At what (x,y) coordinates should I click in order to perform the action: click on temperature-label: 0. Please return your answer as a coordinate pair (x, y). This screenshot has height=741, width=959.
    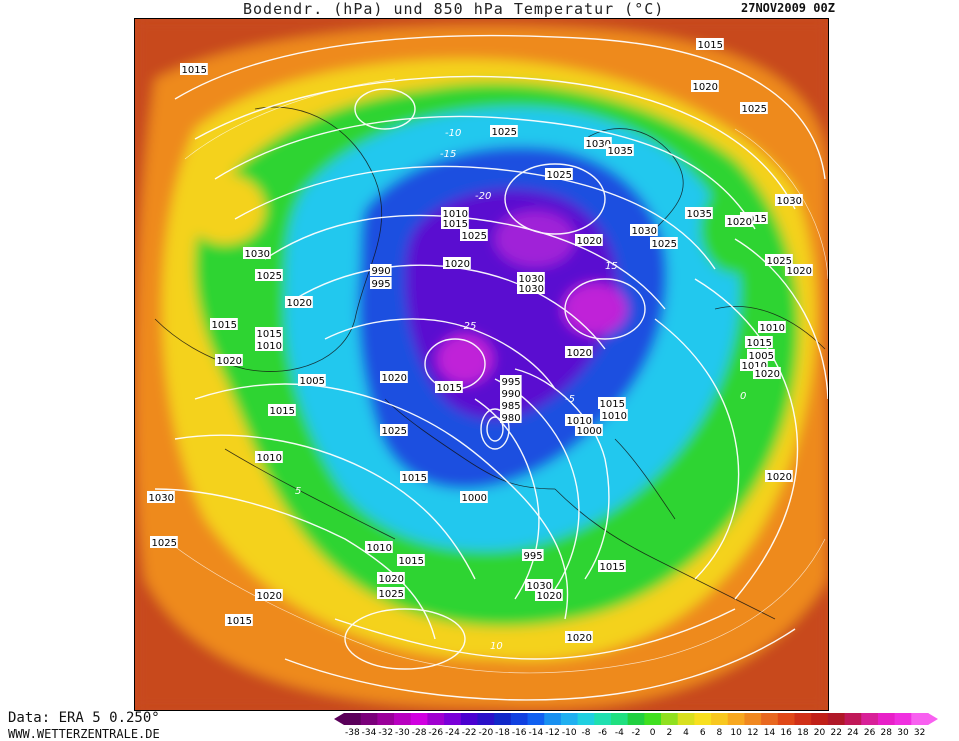
    Looking at the image, I should click on (743, 396).